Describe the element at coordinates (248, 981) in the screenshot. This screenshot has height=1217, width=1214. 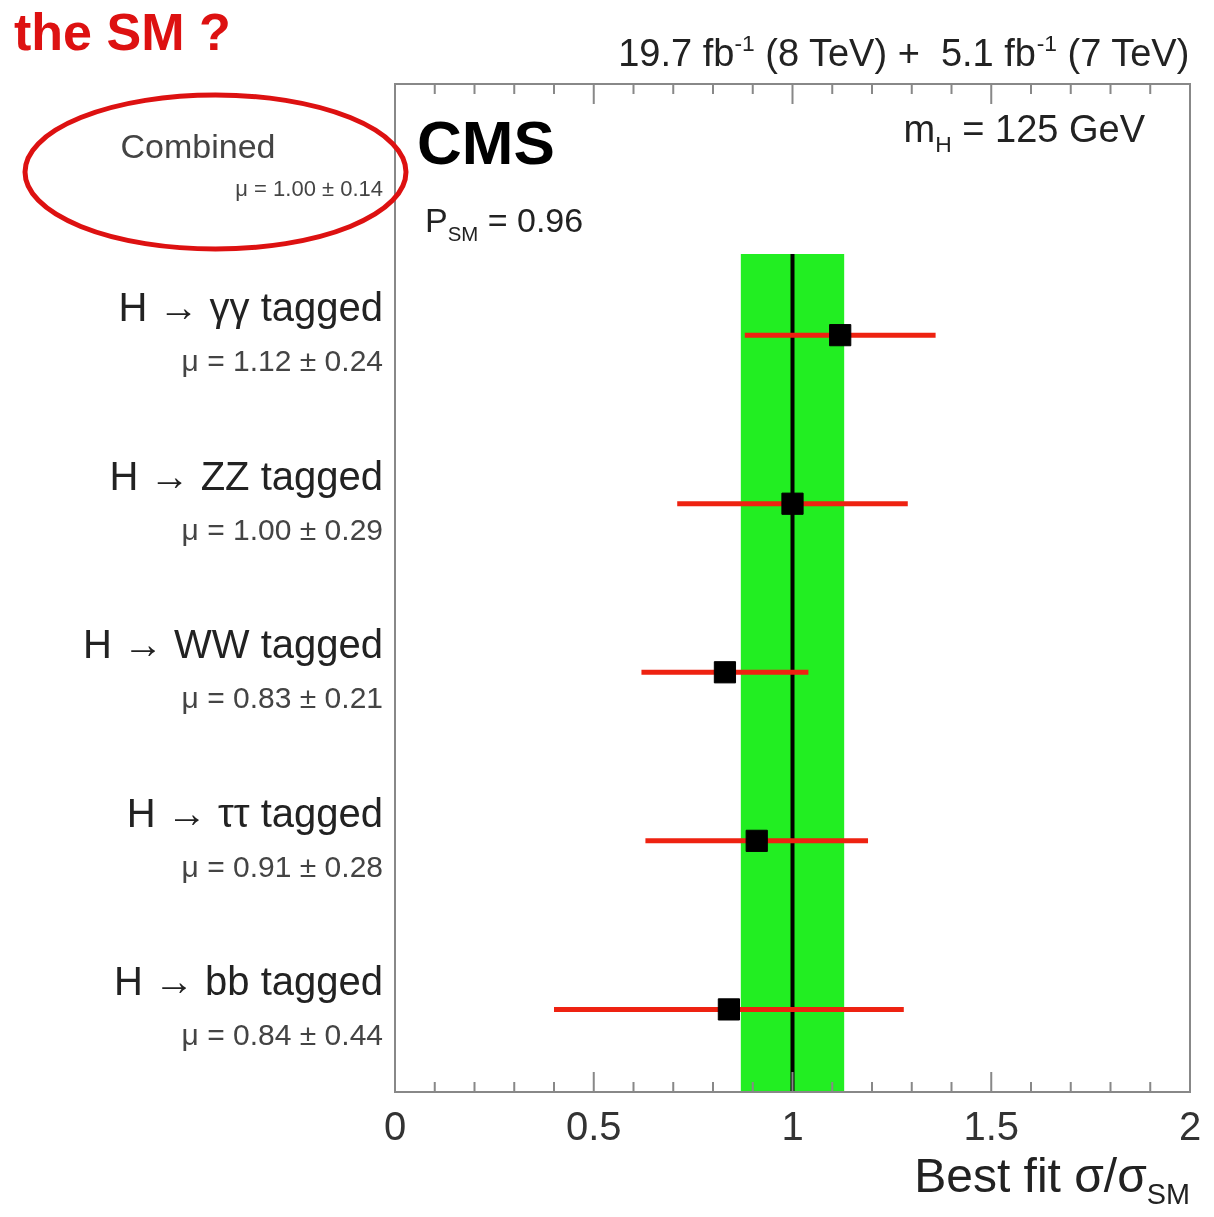
I see `y-tick-label: H → bb tagged` at that location.